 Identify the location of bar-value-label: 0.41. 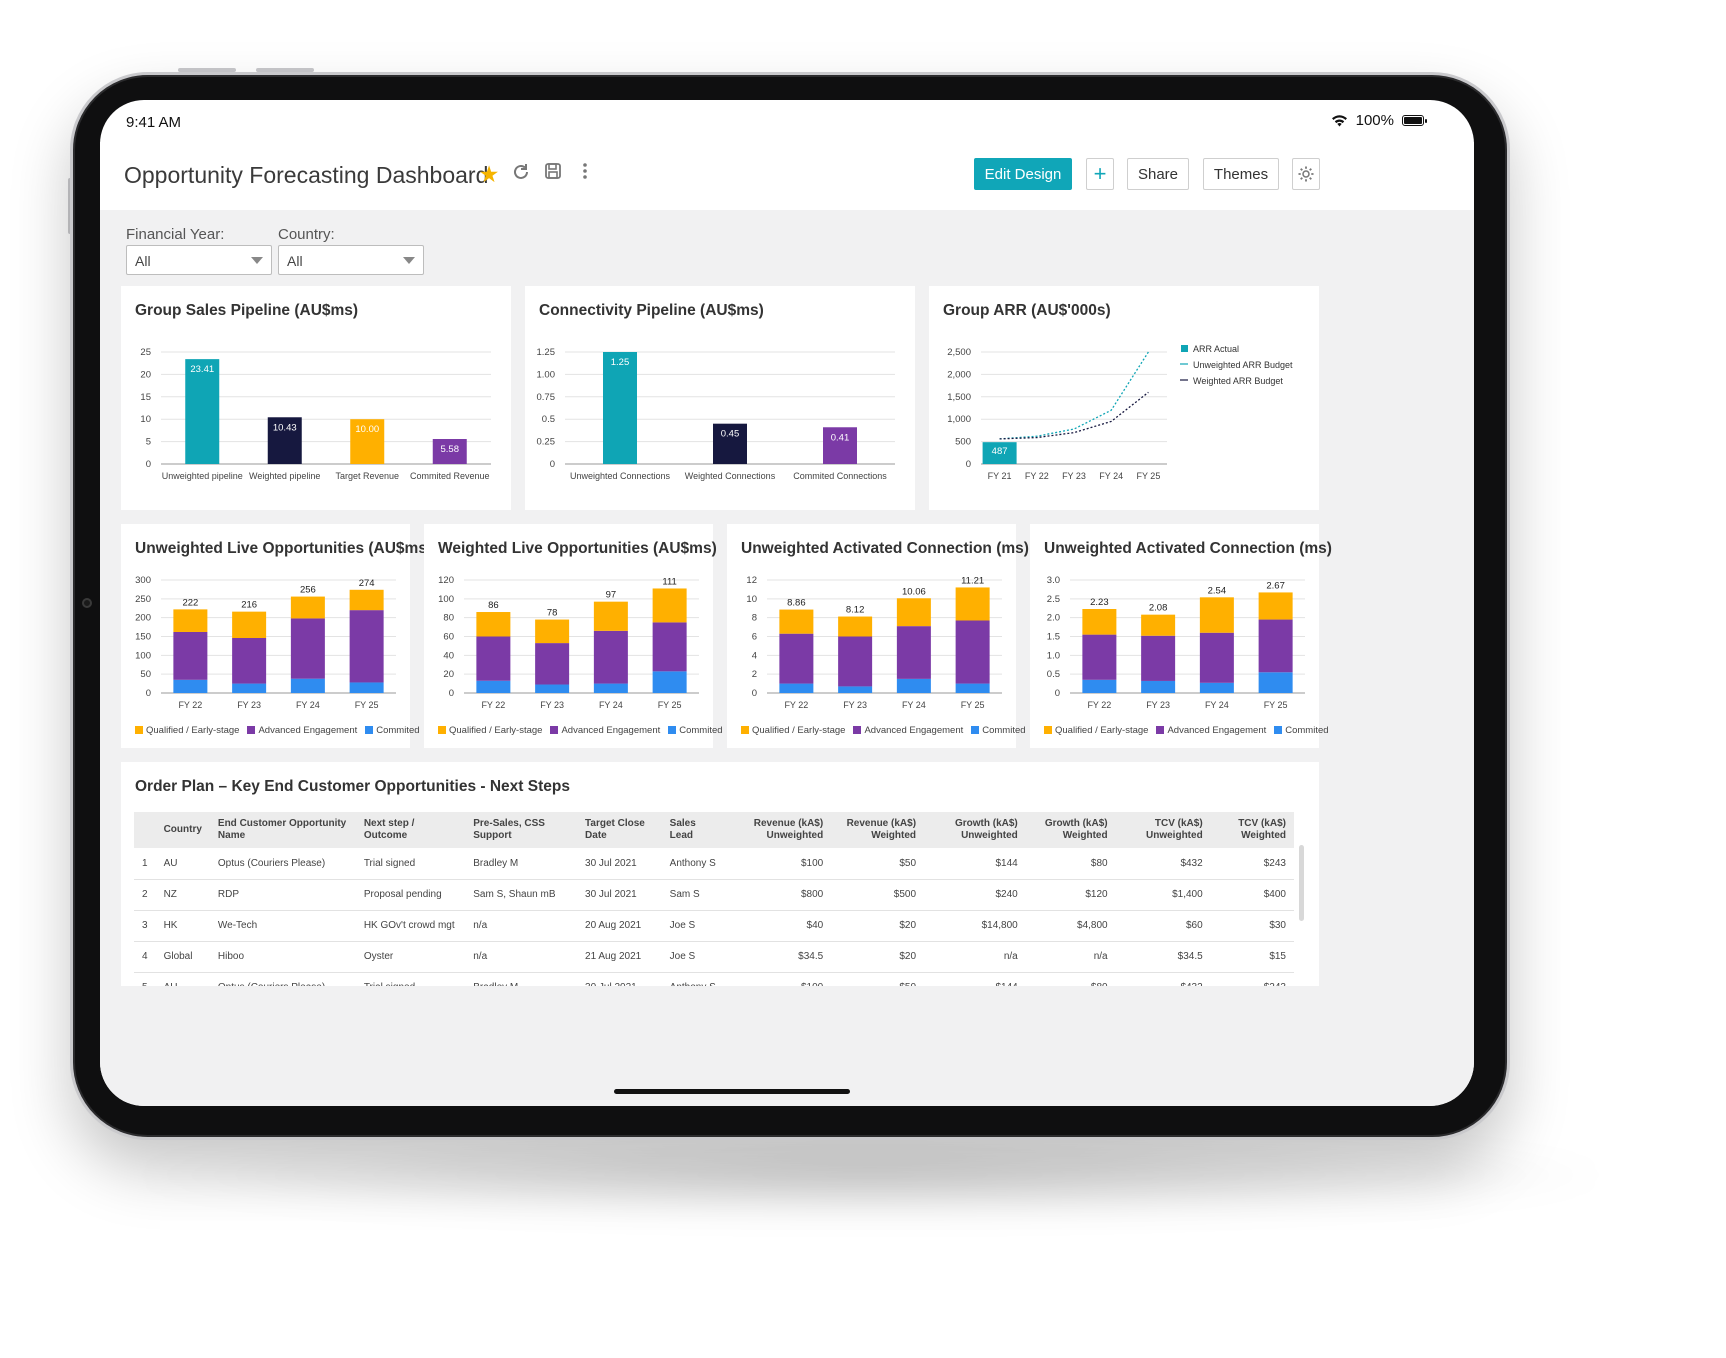
(840, 437).